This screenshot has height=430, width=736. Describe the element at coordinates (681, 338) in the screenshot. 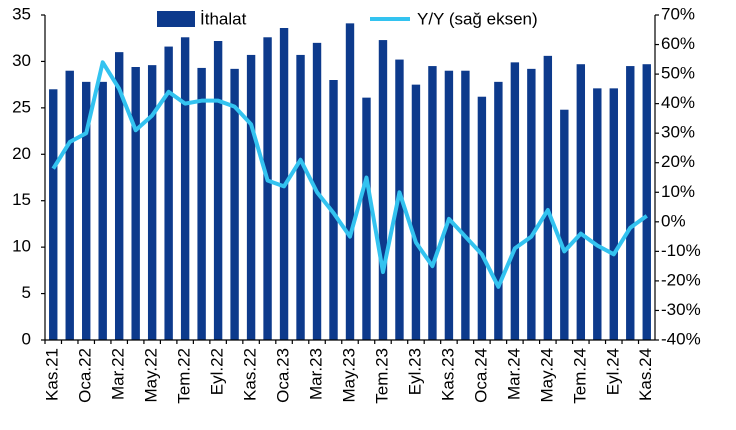

I see `y2-tick-label: -40%` at that location.